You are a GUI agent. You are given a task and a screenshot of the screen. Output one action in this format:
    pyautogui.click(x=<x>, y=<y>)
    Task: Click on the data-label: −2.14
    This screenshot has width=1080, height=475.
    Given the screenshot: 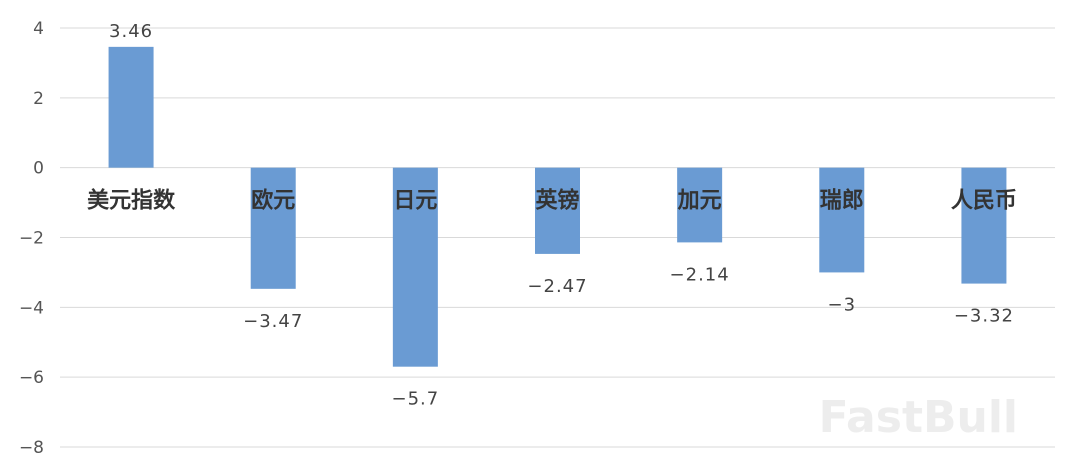 What is the action you would take?
    pyautogui.click(x=700, y=274)
    